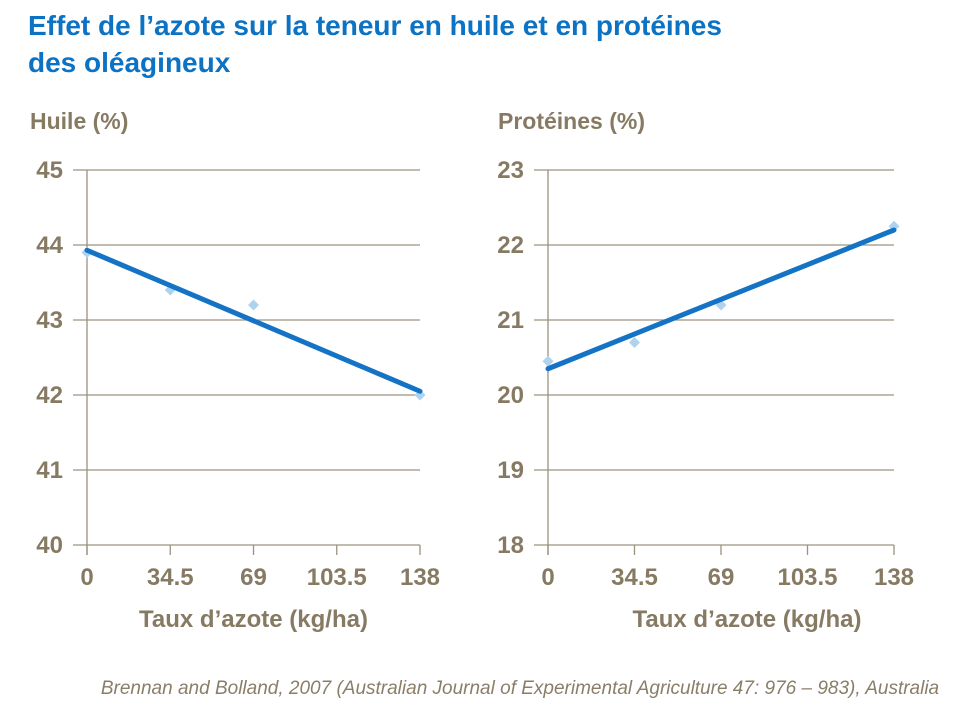 The height and width of the screenshot is (720, 960). Describe the element at coordinates (253, 619) in the screenshot. I see `x-axis-title-huile: Taux d’azote (kg/ha)` at that location.